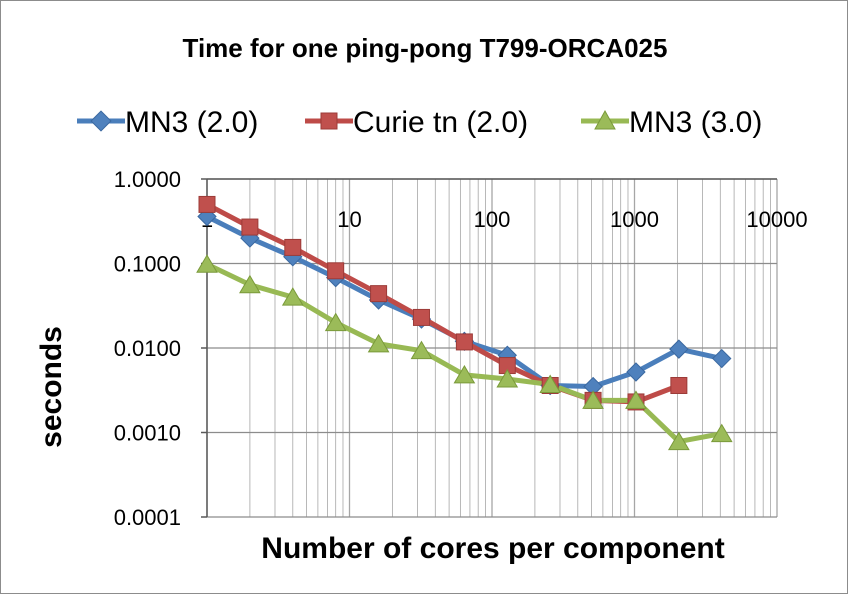  What do you see at coordinates (51, 387) in the screenshot?
I see `y-axis-label: seconds` at bounding box center [51, 387].